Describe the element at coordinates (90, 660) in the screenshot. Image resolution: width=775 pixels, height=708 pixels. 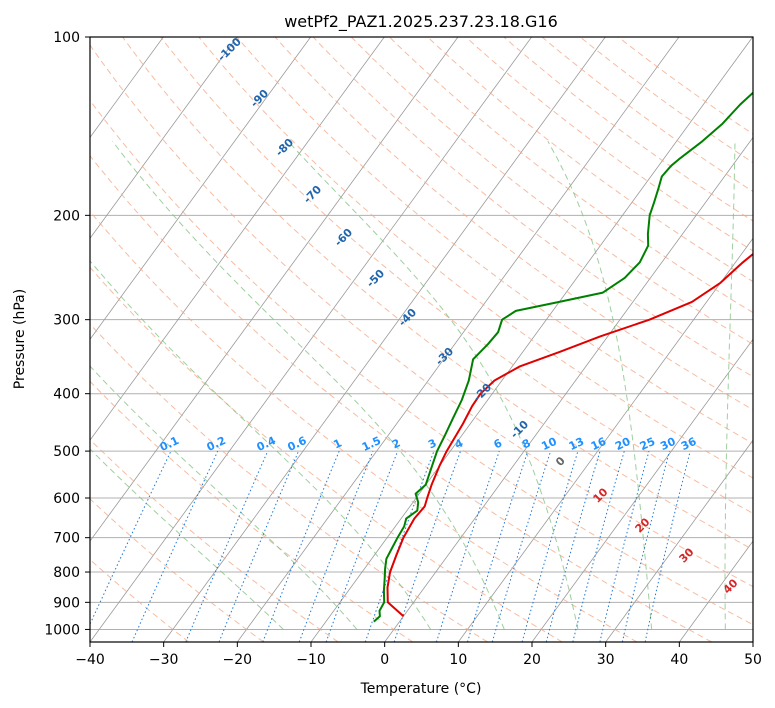
I see `x-tick-label: −40` at that location.